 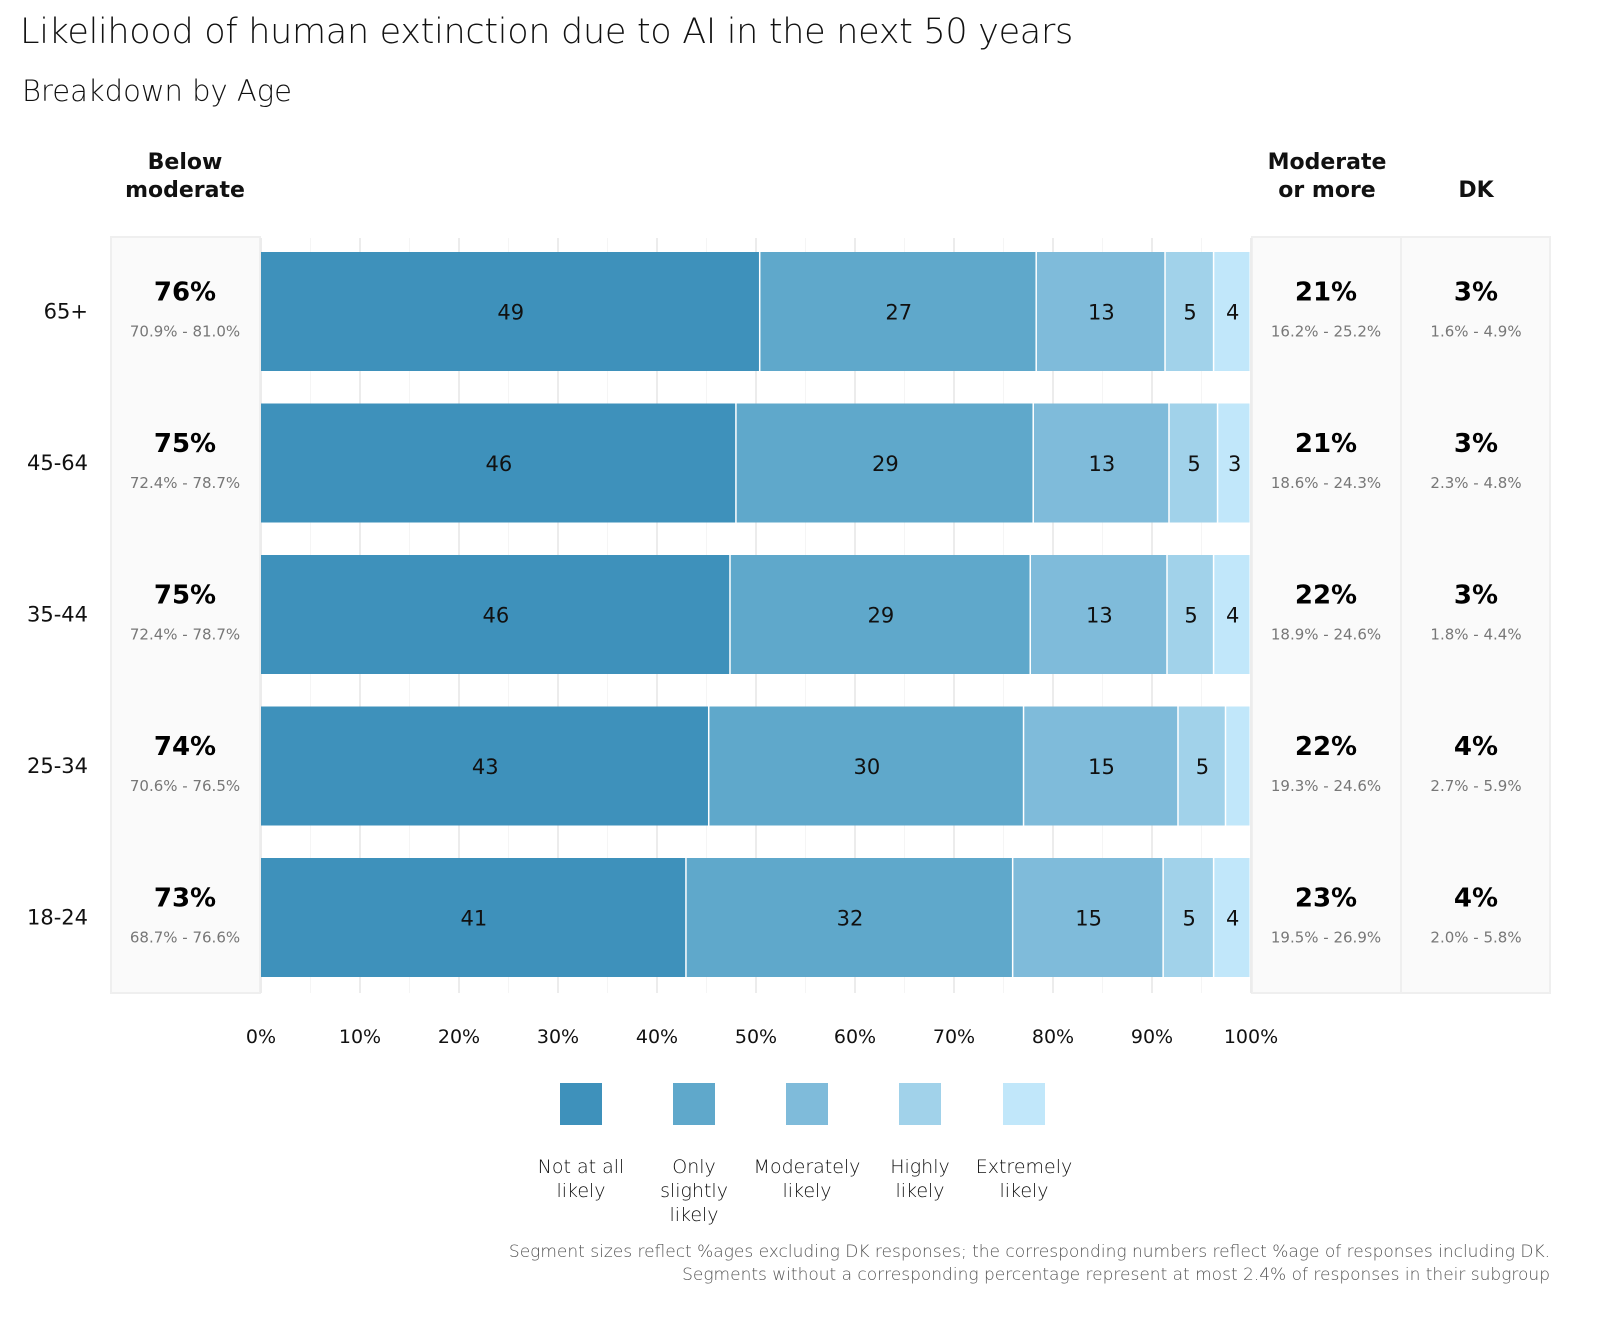 I want to click on x-tick-label: 30%, so click(x=558, y=1037).